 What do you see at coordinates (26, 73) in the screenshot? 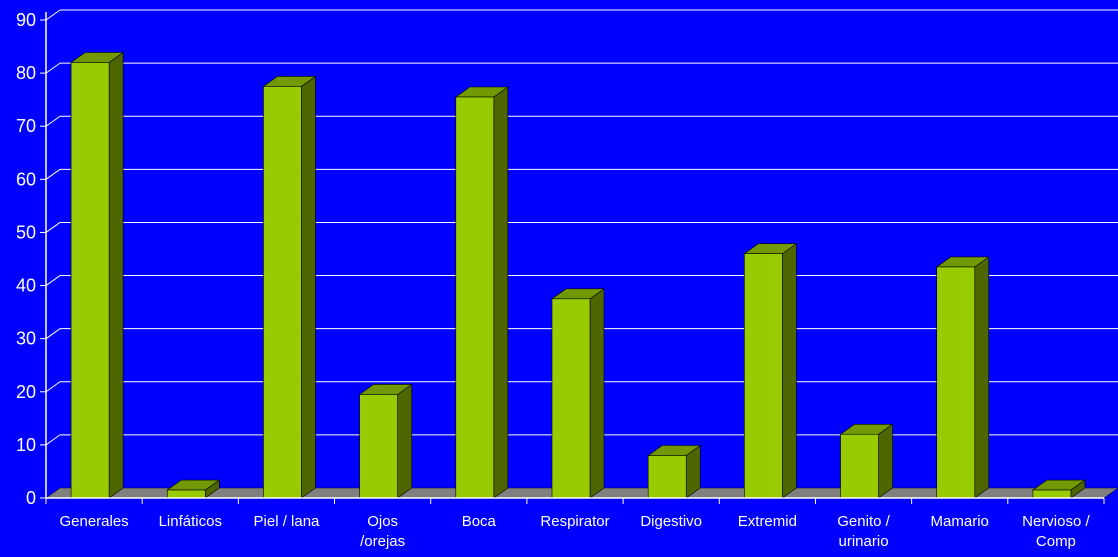
I see `y-tick-label: 80` at bounding box center [26, 73].